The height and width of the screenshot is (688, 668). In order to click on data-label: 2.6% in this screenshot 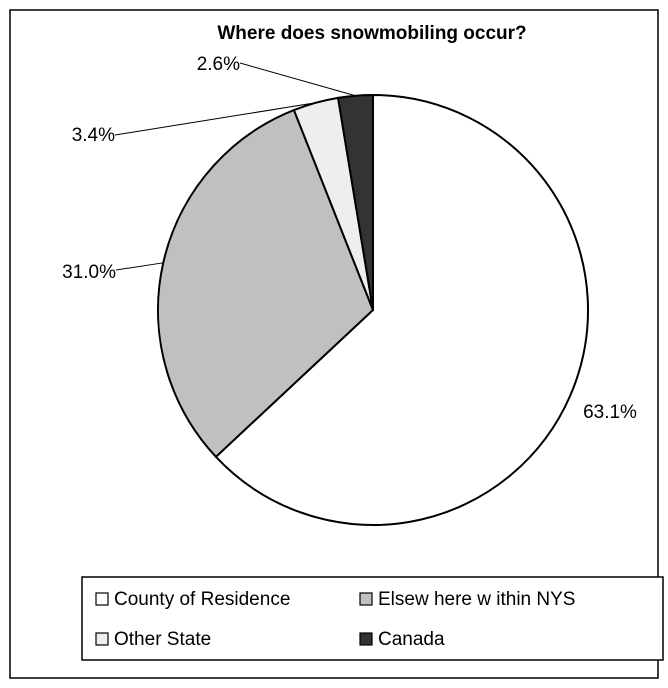, I will do `click(218, 64)`.